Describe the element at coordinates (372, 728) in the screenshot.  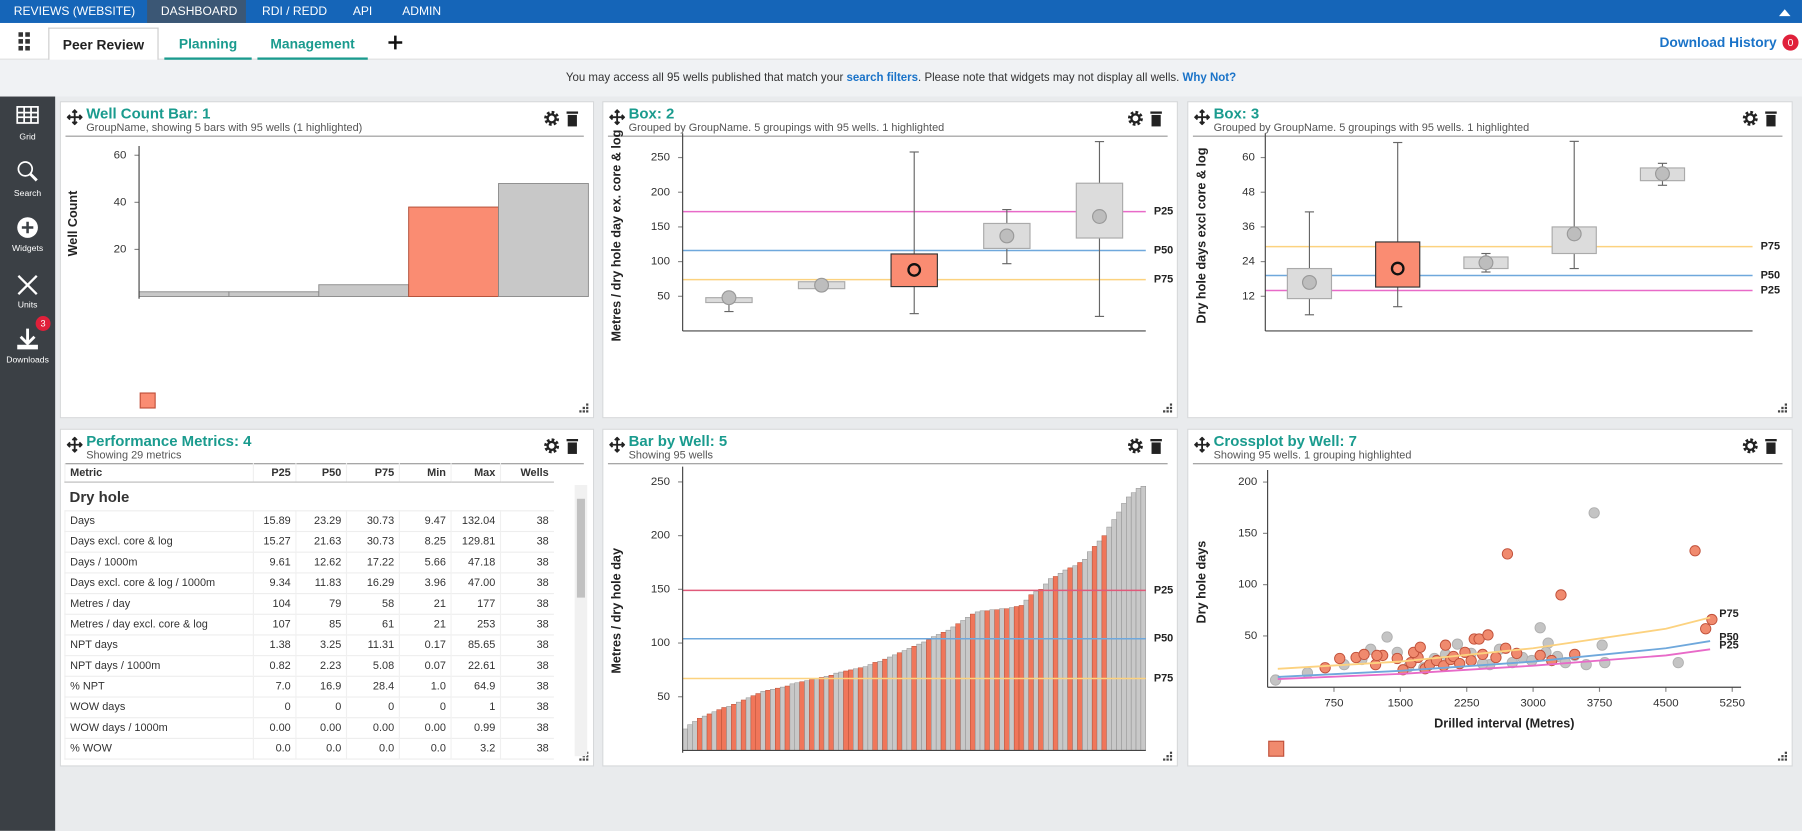
I see `cell: 0.00` at that location.